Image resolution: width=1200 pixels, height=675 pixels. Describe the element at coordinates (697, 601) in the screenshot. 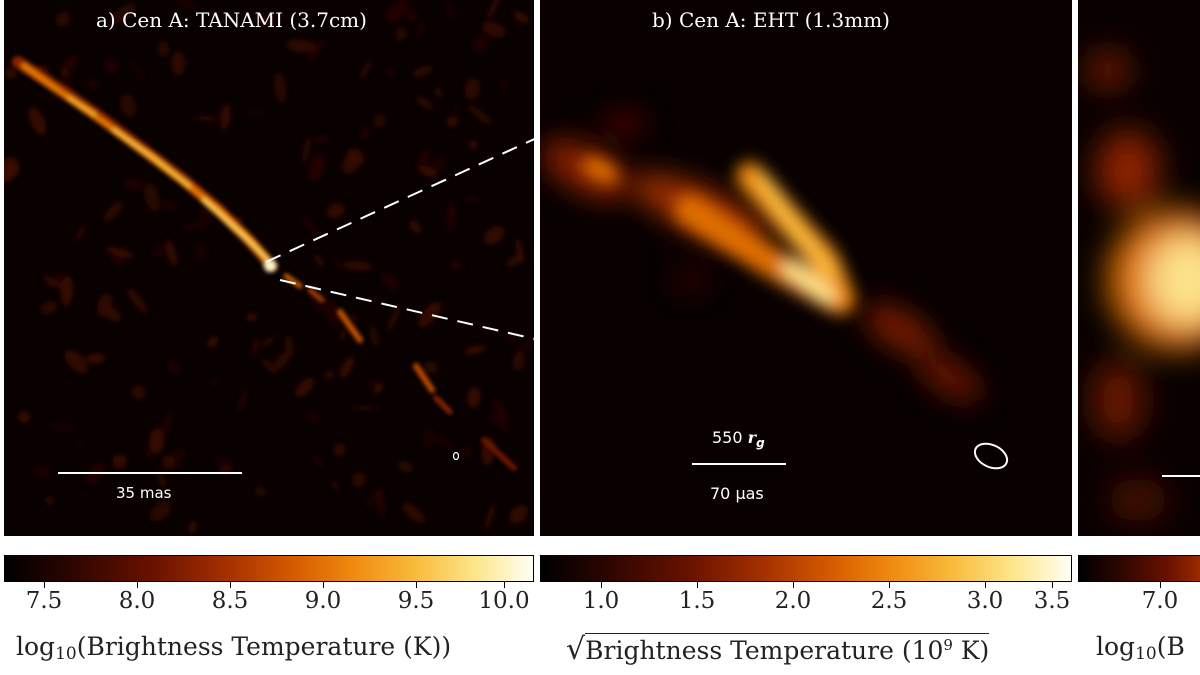

I see `colorbar-b-tick: 1.5` at that location.